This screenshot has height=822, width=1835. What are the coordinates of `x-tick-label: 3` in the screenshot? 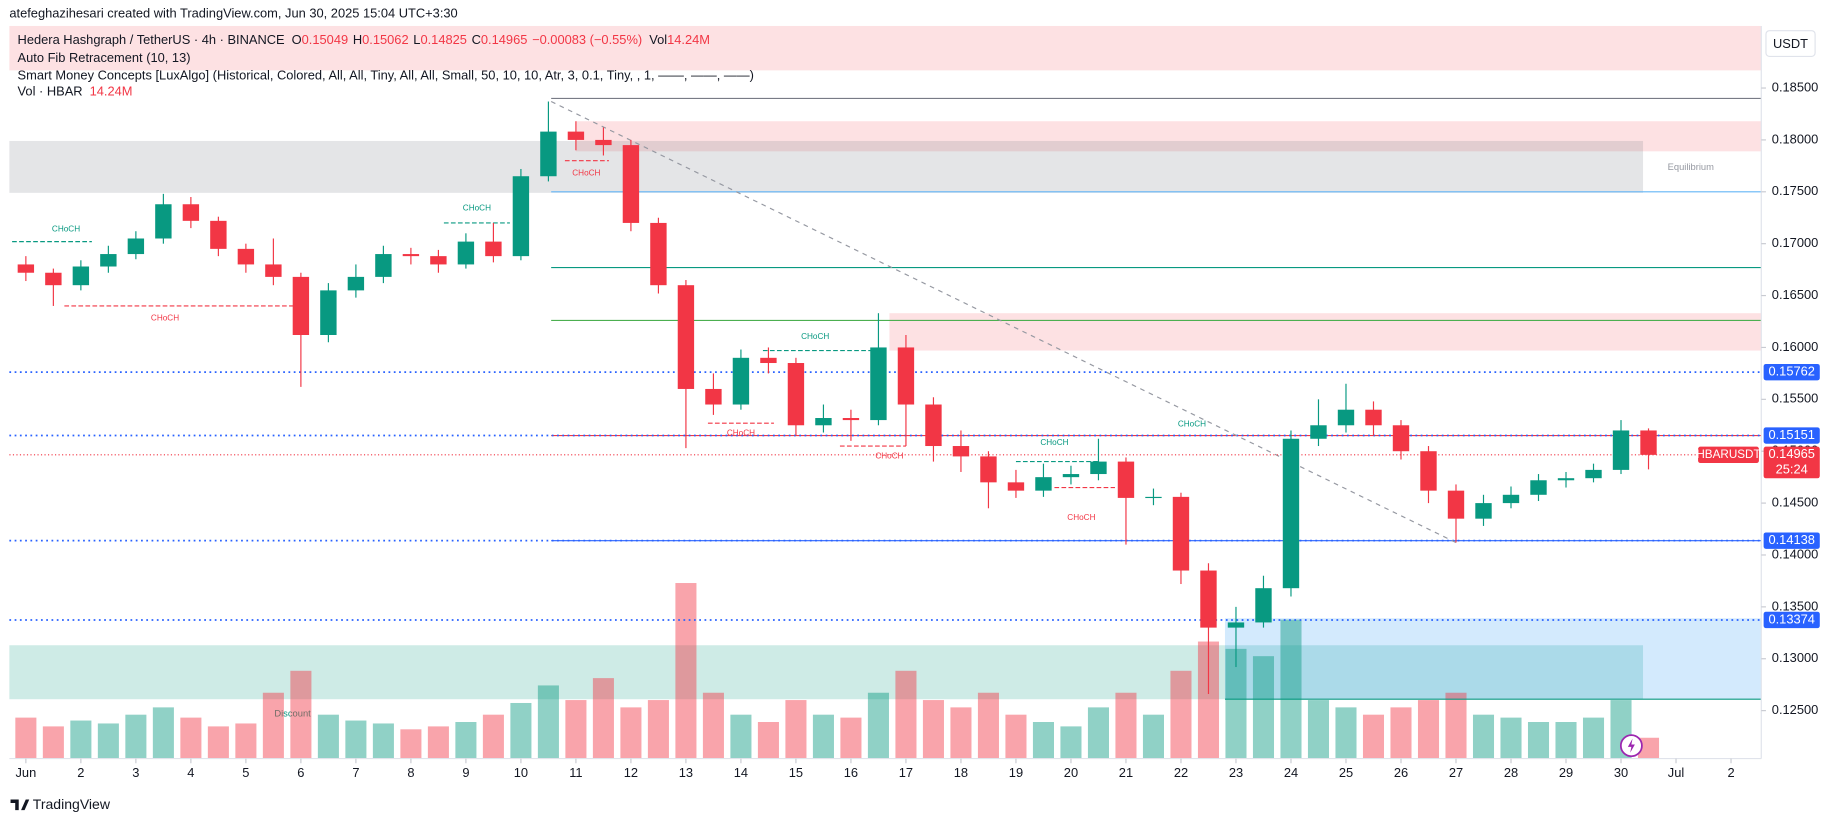 It's located at (135, 772).